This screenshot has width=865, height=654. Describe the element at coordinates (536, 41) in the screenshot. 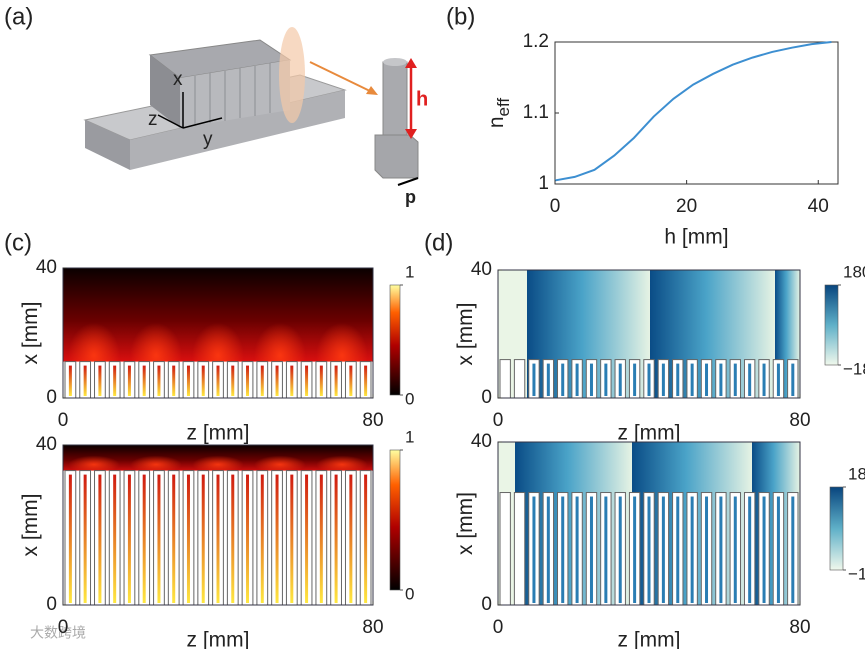

I see `y-tick-label: 1.2` at that location.